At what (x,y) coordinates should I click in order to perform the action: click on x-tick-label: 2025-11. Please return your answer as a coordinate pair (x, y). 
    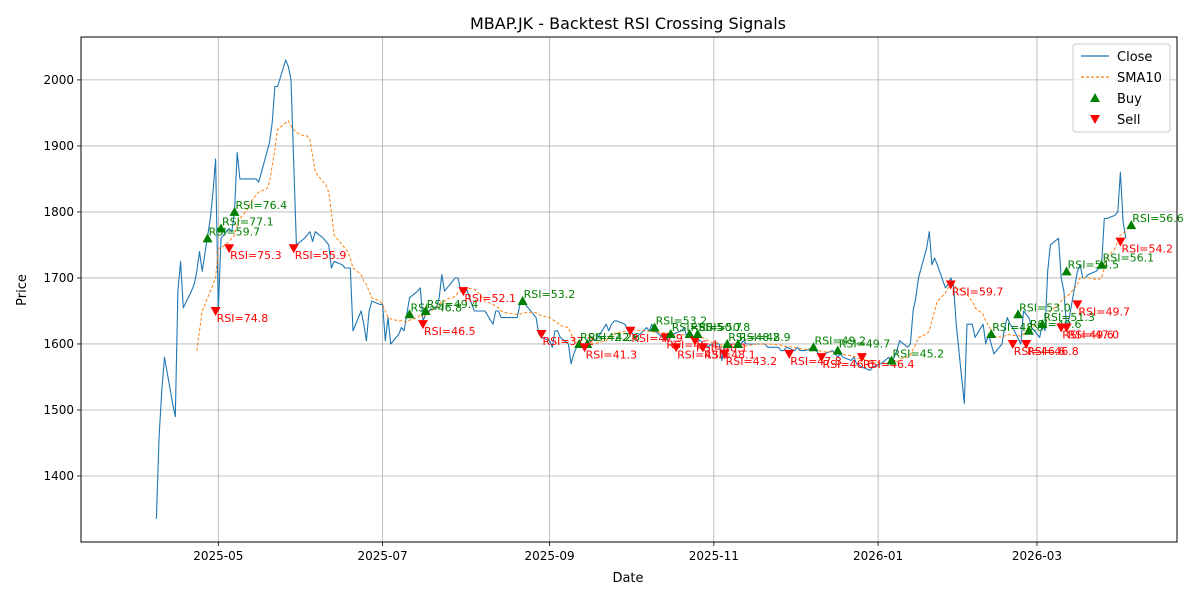
    Looking at the image, I should click on (714, 556).